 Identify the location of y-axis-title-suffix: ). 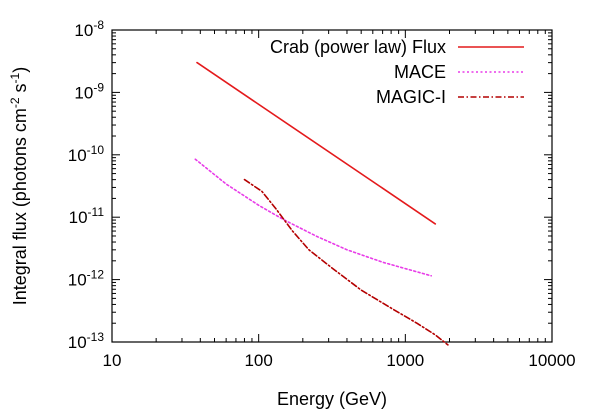
(20, 70).